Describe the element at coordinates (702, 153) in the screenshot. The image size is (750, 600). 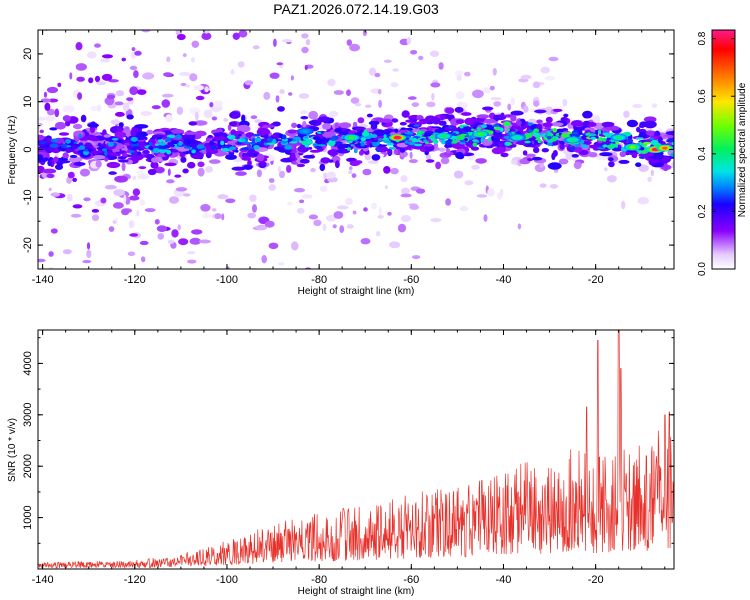
I see `colorbar-tick-label: 0.4` at that location.